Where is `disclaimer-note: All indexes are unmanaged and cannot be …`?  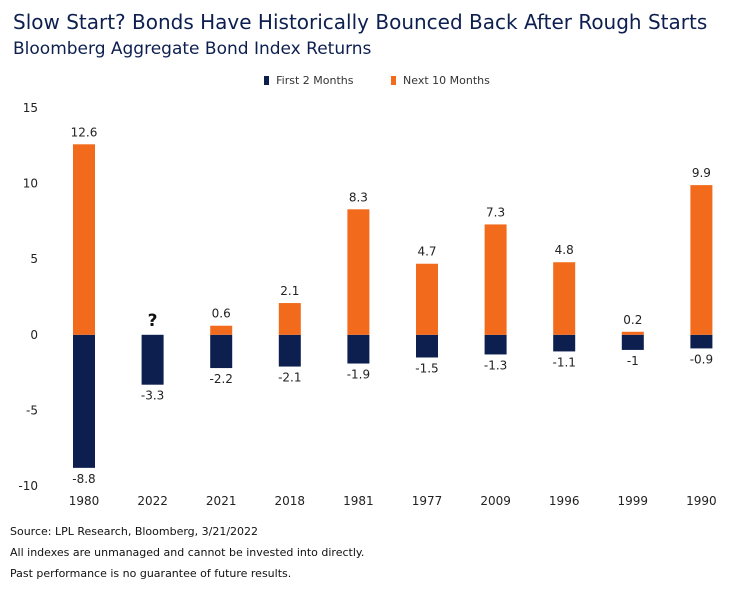 disclaimer-note: All indexes are unmanaged and cannot be … is located at coordinates (187, 552).